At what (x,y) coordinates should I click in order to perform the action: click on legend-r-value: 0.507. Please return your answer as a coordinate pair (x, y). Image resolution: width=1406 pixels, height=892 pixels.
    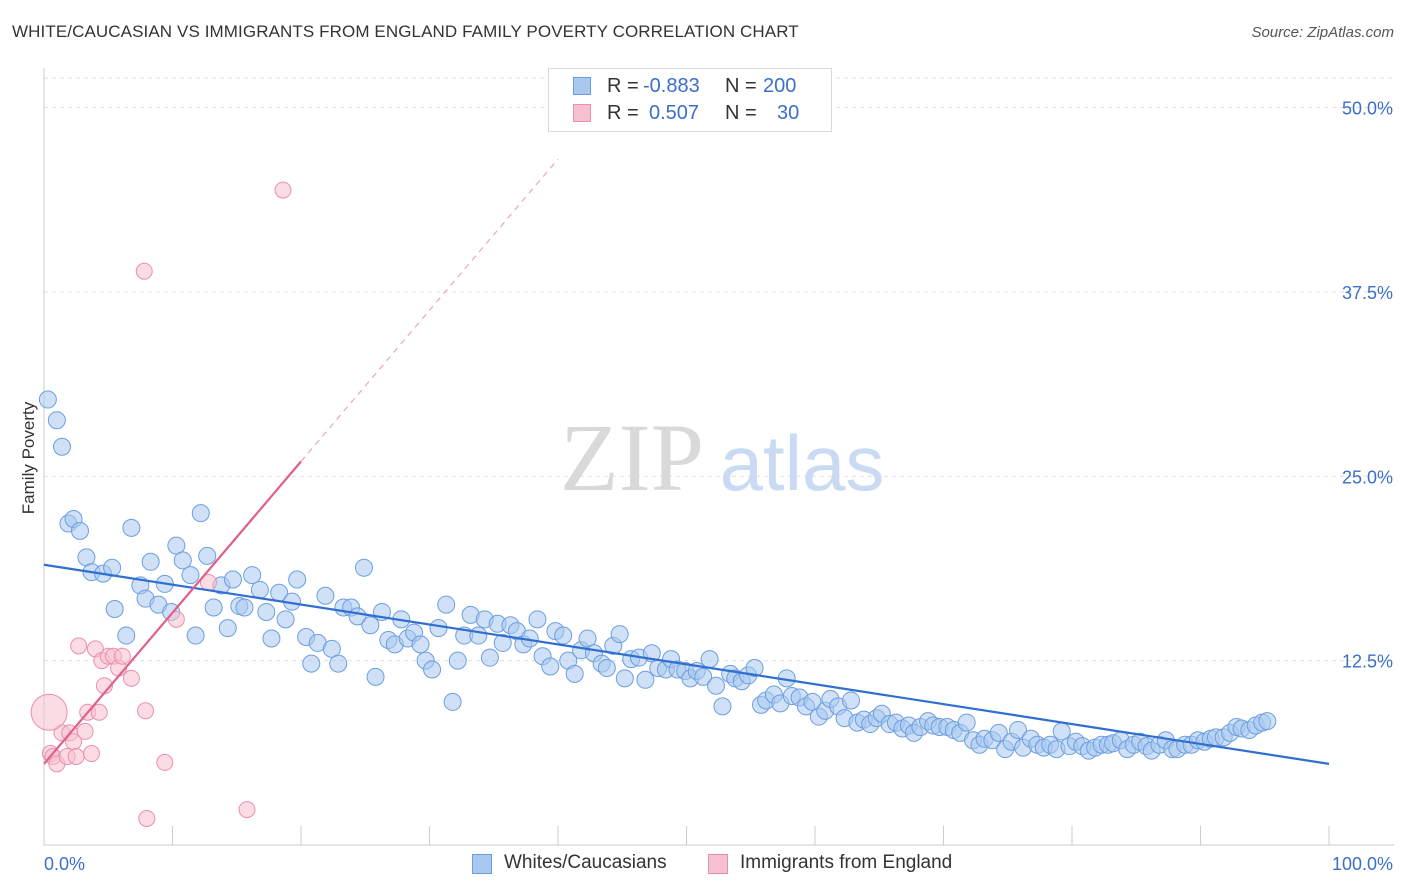
    Looking at the image, I should click on (674, 113).